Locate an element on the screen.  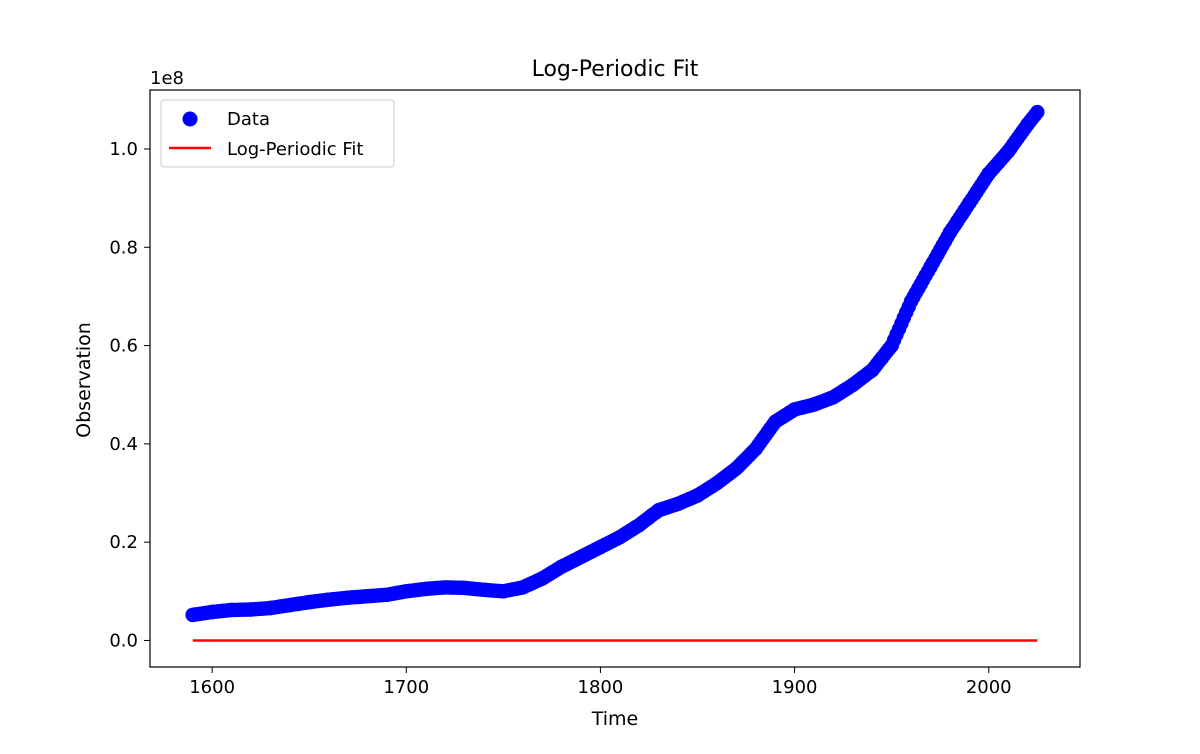
x-tick-label: 1700 is located at coordinates (406, 687).